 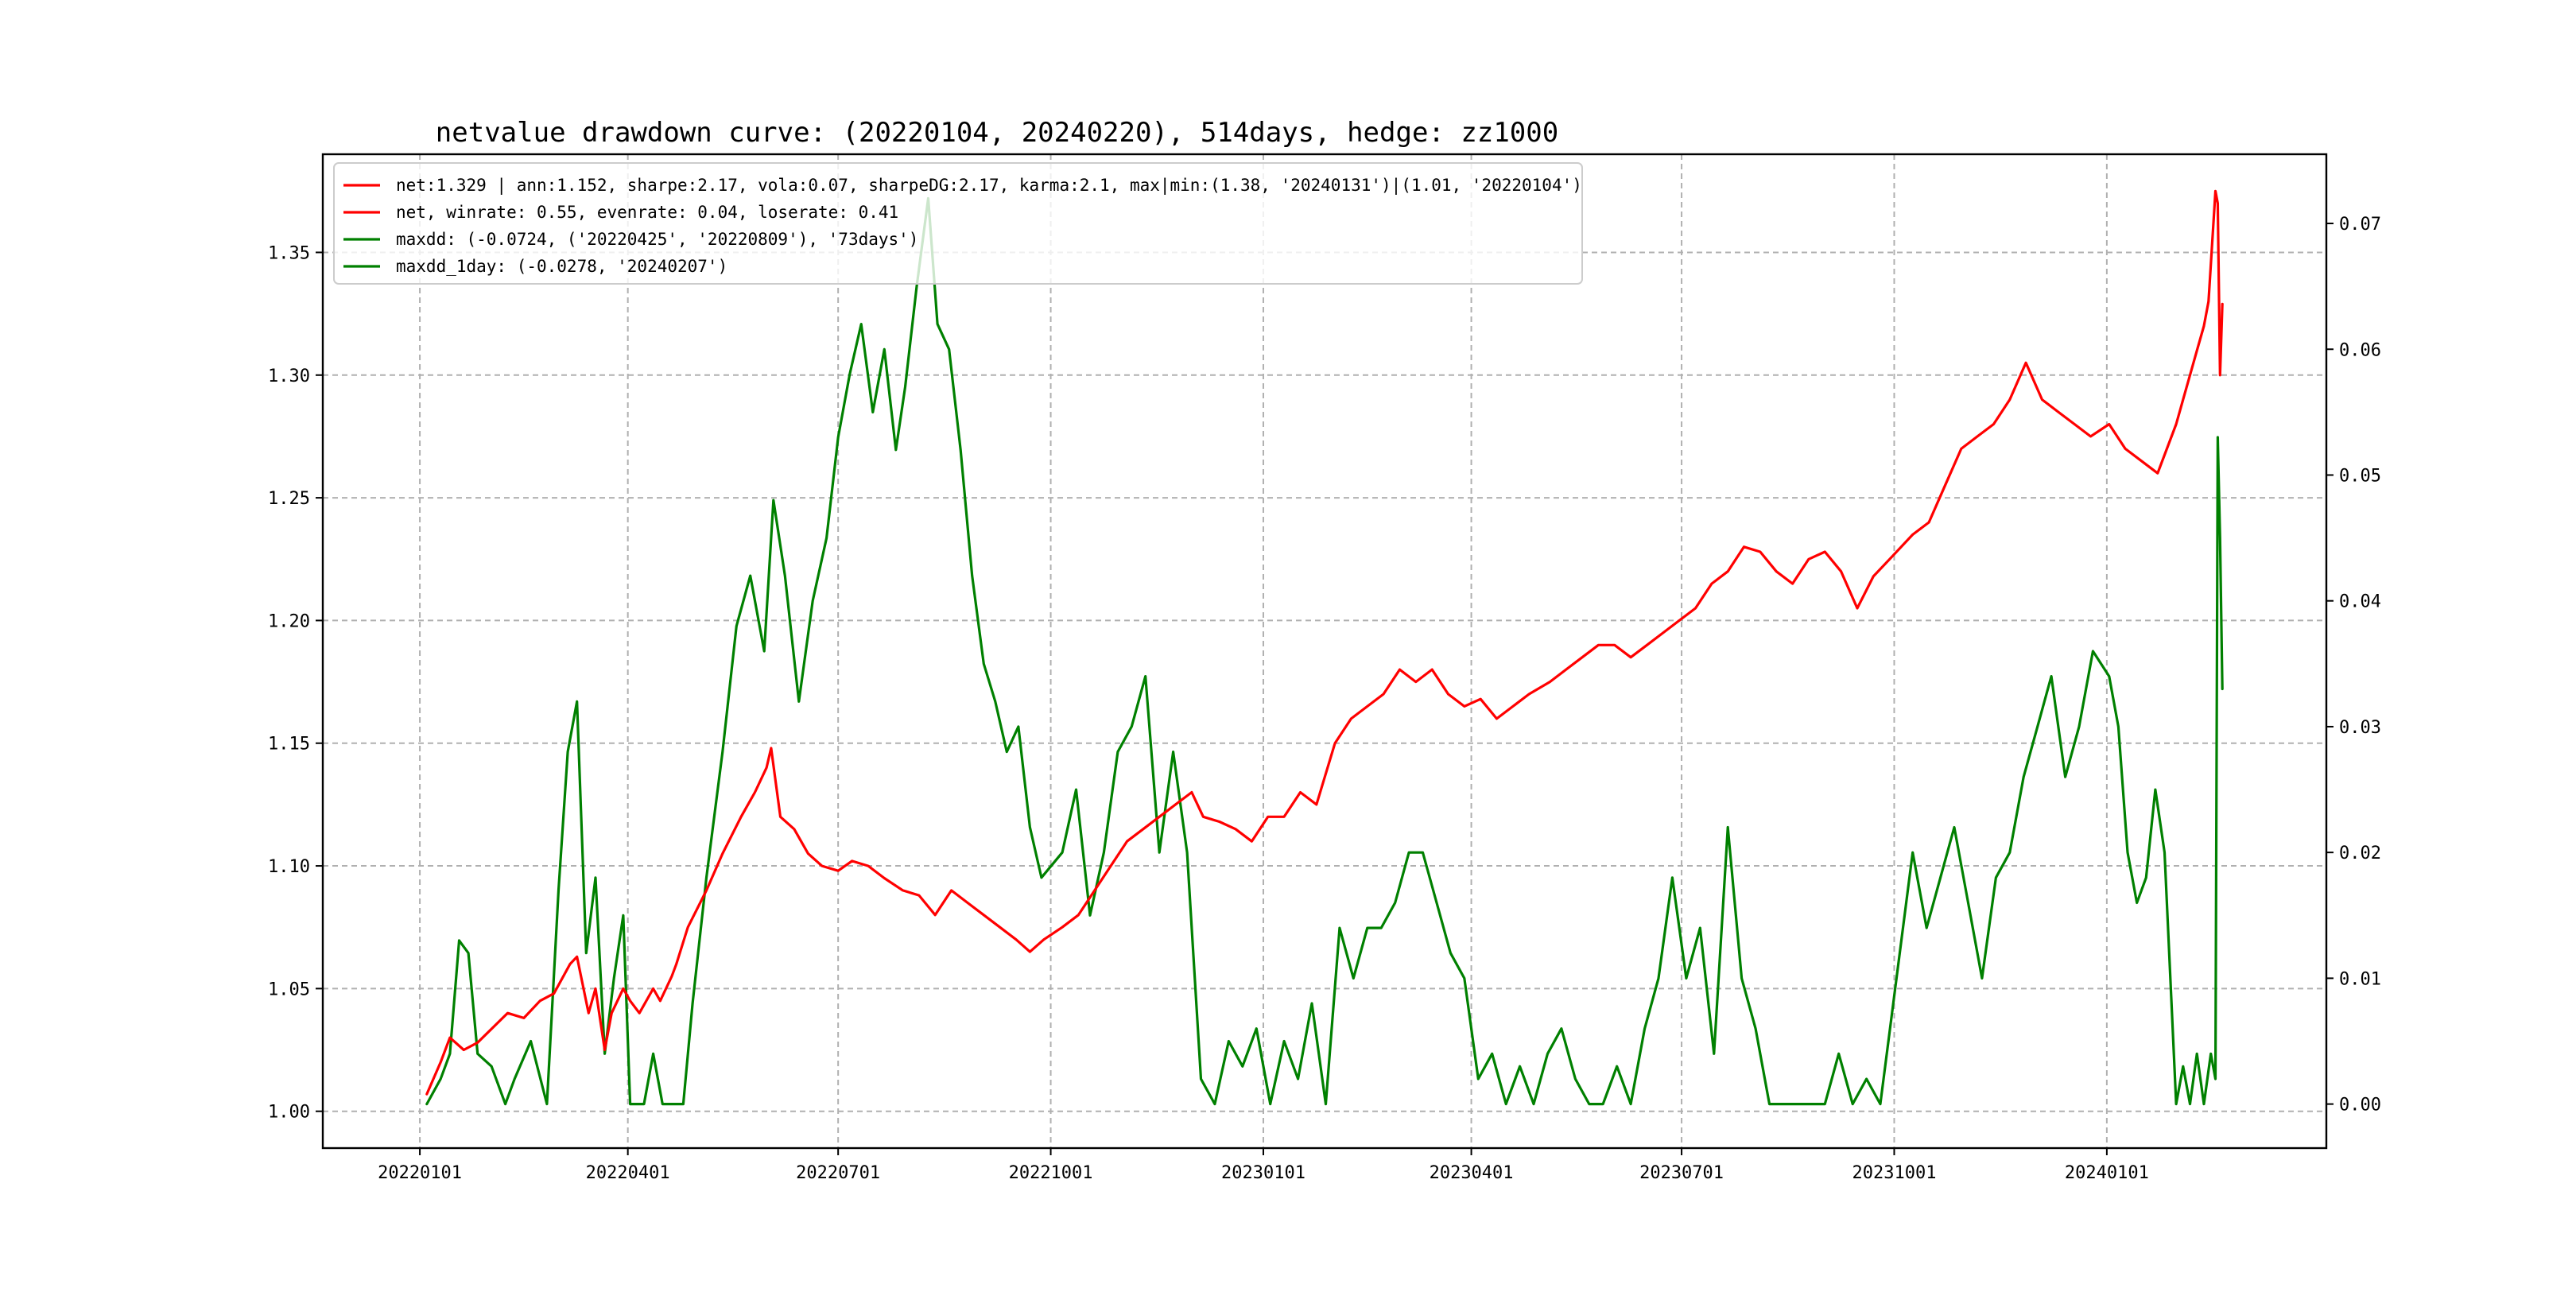 What do you see at coordinates (2360, 225) in the screenshot?
I see `y-right-tick-label: 0.07` at bounding box center [2360, 225].